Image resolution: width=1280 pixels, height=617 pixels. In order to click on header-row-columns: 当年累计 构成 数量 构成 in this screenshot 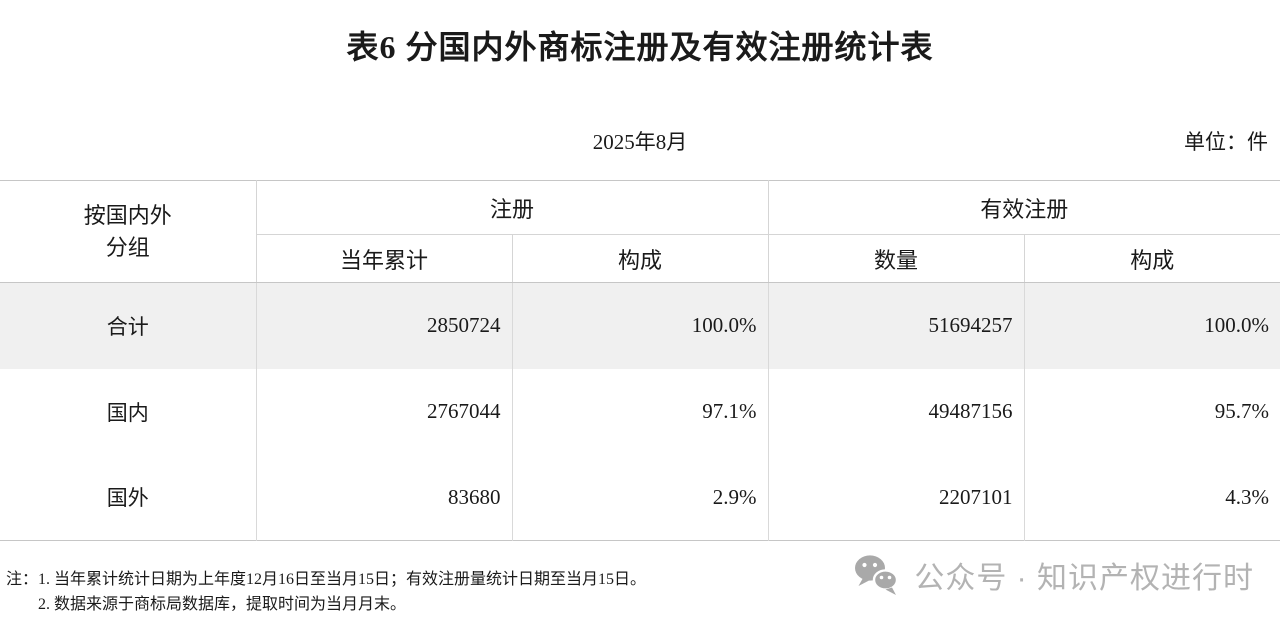, I will do `click(640, 258)`.